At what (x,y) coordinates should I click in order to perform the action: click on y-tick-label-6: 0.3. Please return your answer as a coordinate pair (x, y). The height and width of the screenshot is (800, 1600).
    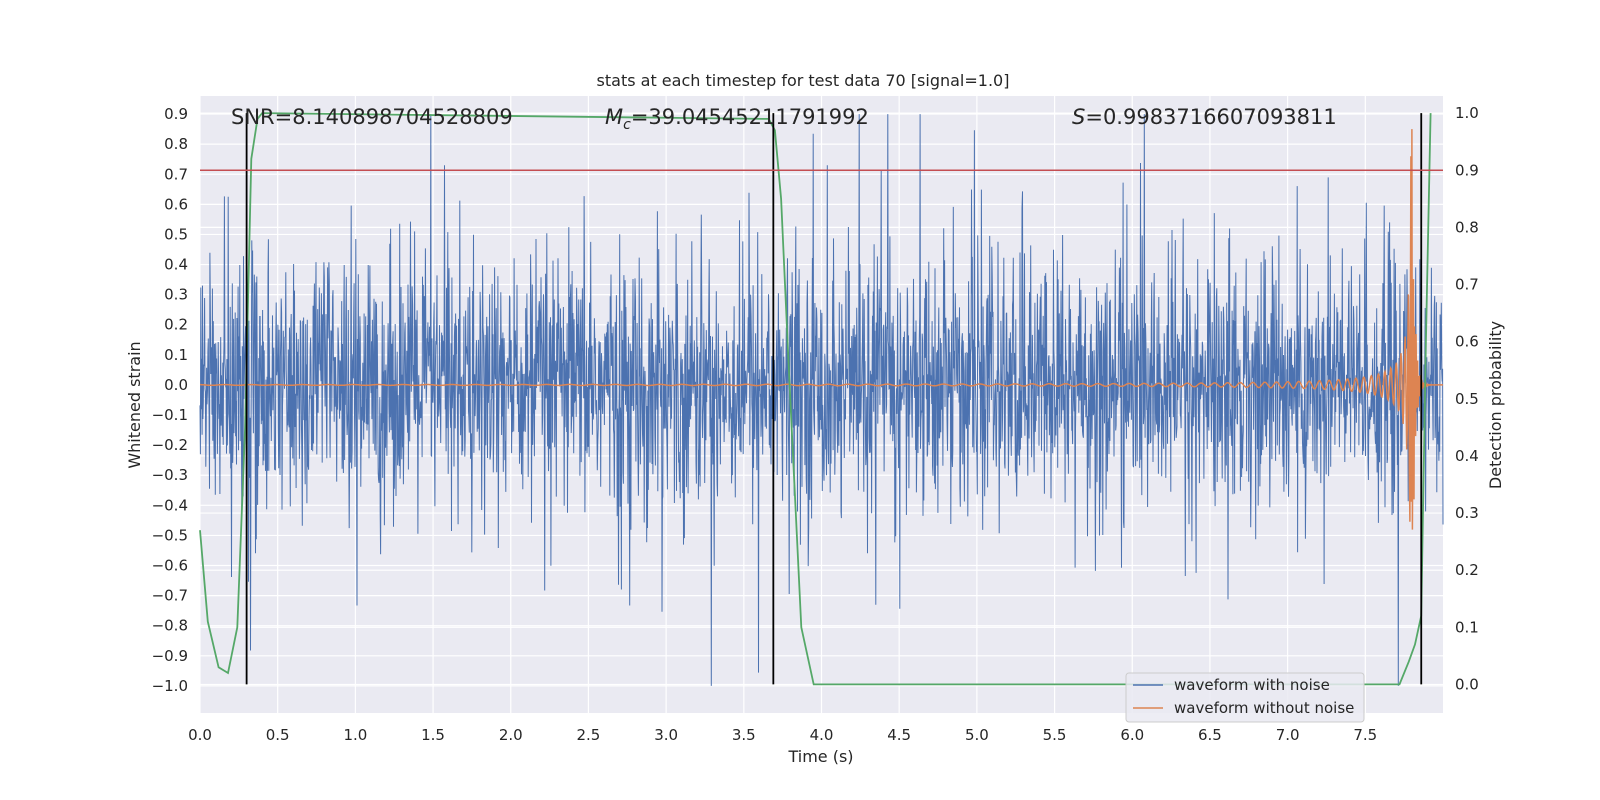
    Looking at the image, I should click on (176, 295).